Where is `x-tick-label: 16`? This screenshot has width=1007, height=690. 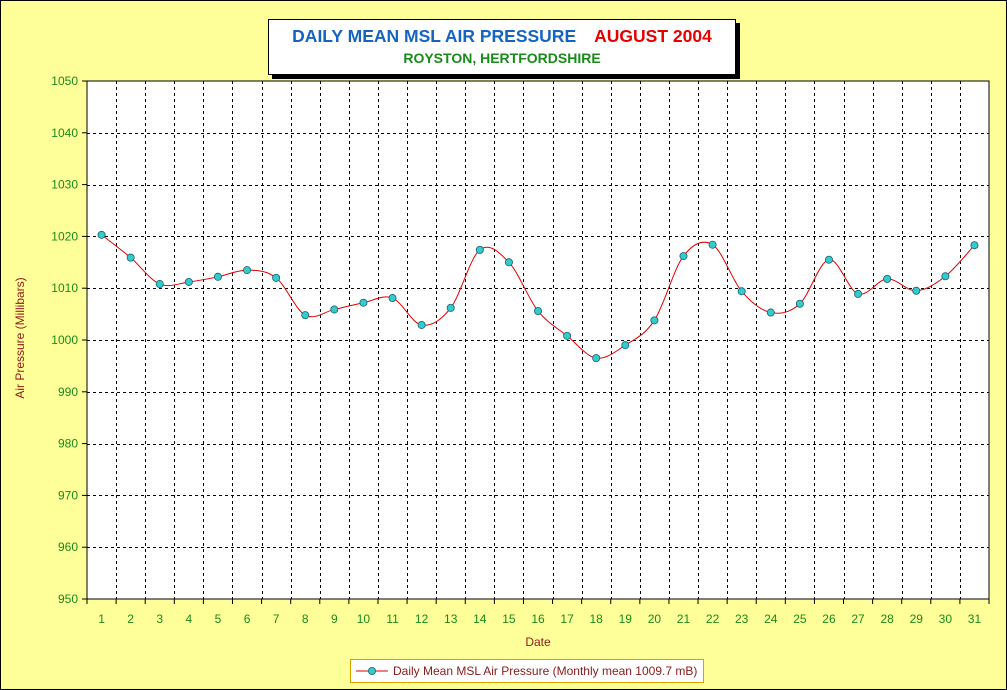 x-tick-label: 16 is located at coordinates (538, 619).